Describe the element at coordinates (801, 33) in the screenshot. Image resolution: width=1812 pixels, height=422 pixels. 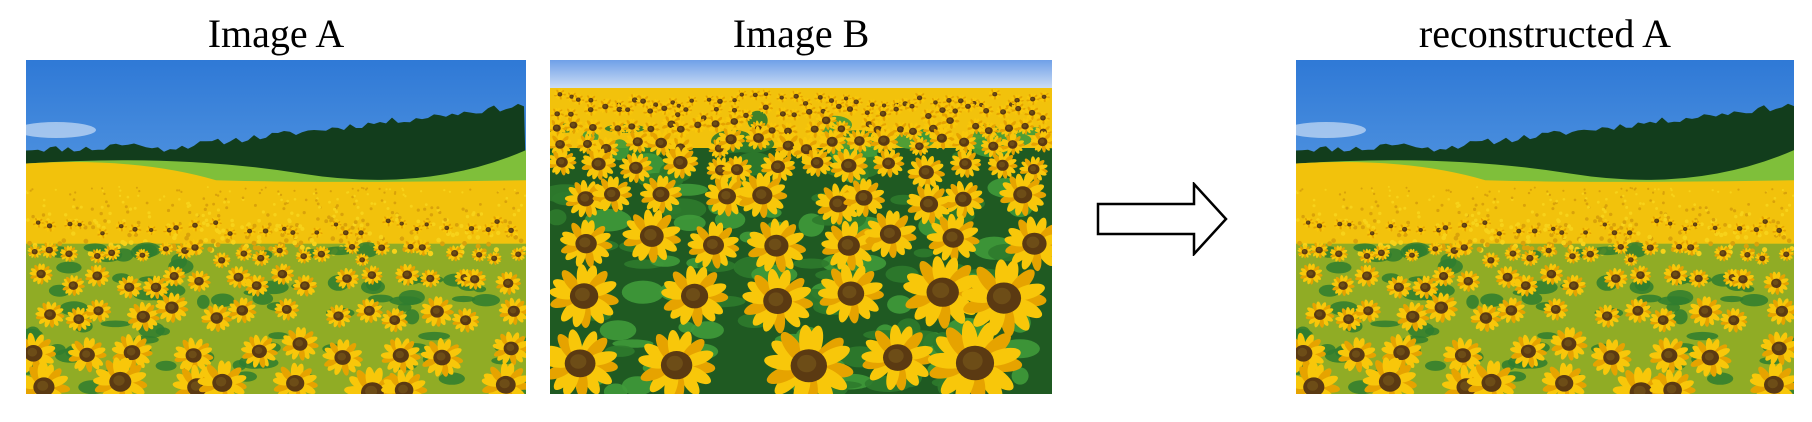
I see `image-b-title: Image B` at that location.